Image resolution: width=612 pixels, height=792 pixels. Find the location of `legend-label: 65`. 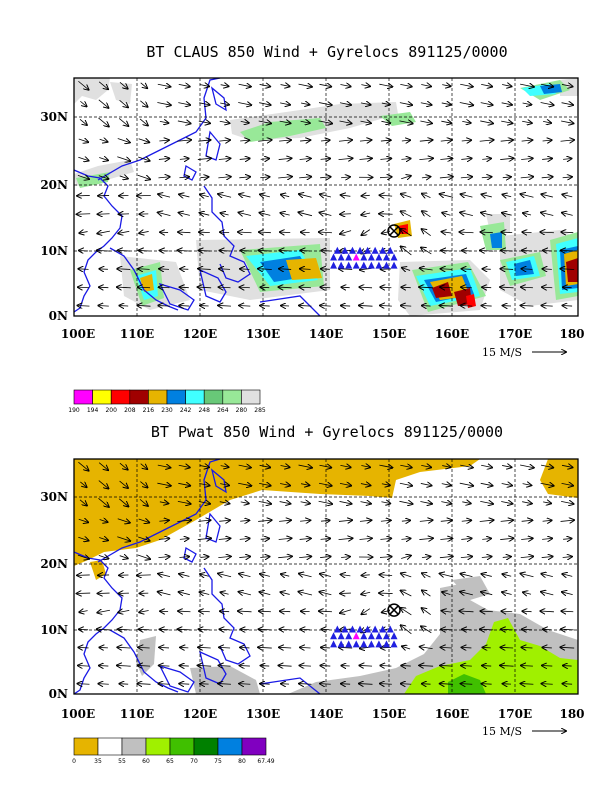

legend-label: 65 is located at coordinates (170, 761).